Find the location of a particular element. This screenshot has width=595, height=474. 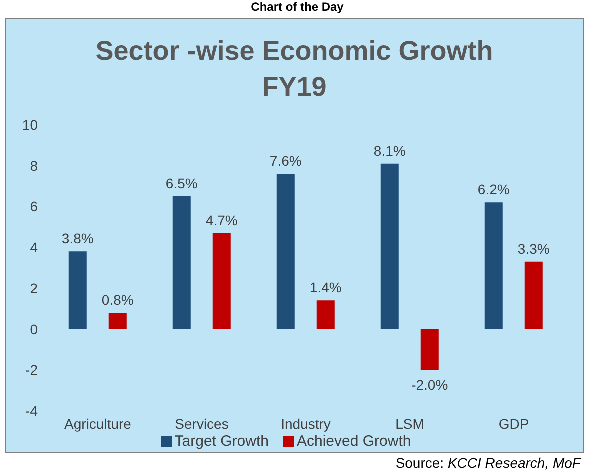

data-label: 0.8% is located at coordinates (118, 300).